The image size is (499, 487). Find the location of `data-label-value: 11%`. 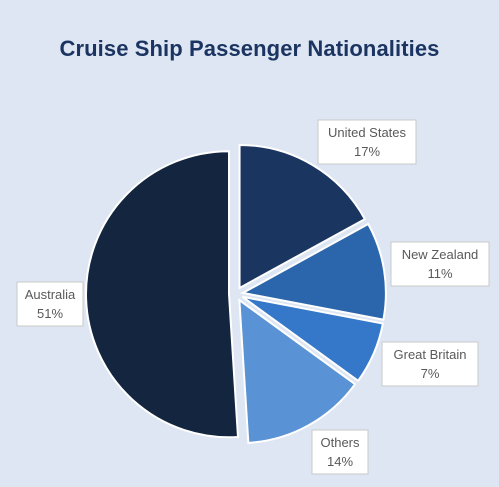

data-label-value: 11% is located at coordinates (439, 273).